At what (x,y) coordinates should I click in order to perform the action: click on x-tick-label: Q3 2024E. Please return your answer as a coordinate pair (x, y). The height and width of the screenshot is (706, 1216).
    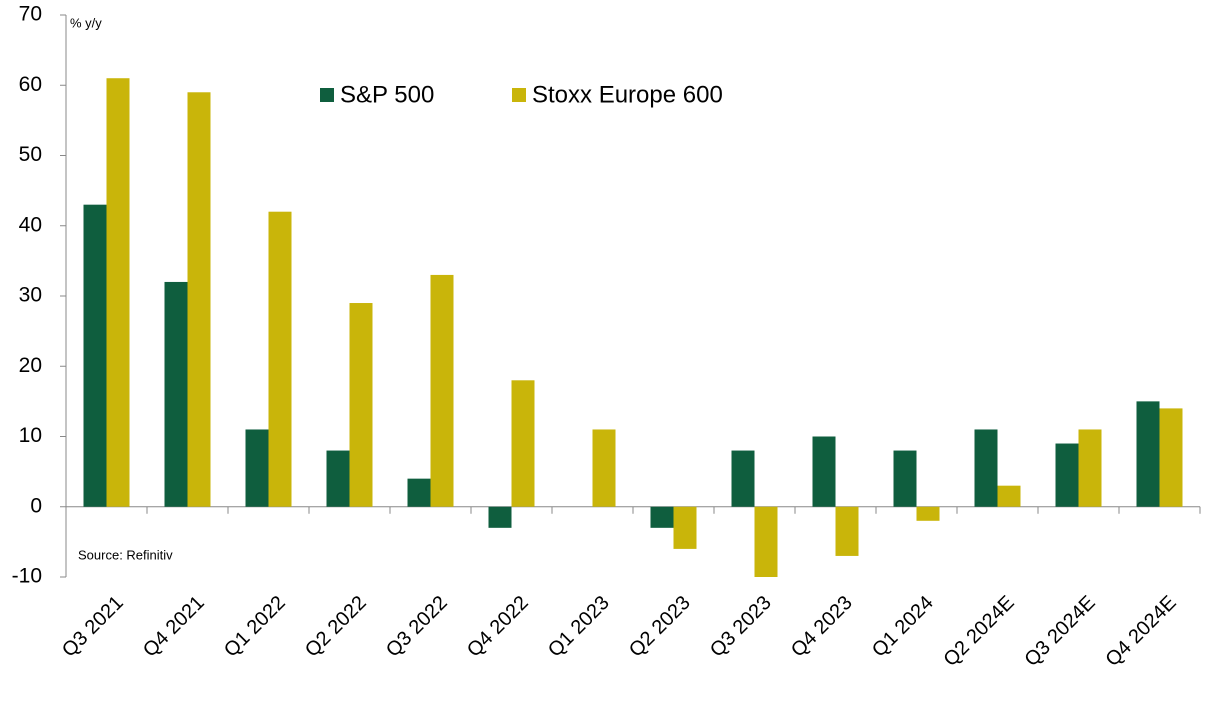
    Looking at the image, I should click on (1060, 631).